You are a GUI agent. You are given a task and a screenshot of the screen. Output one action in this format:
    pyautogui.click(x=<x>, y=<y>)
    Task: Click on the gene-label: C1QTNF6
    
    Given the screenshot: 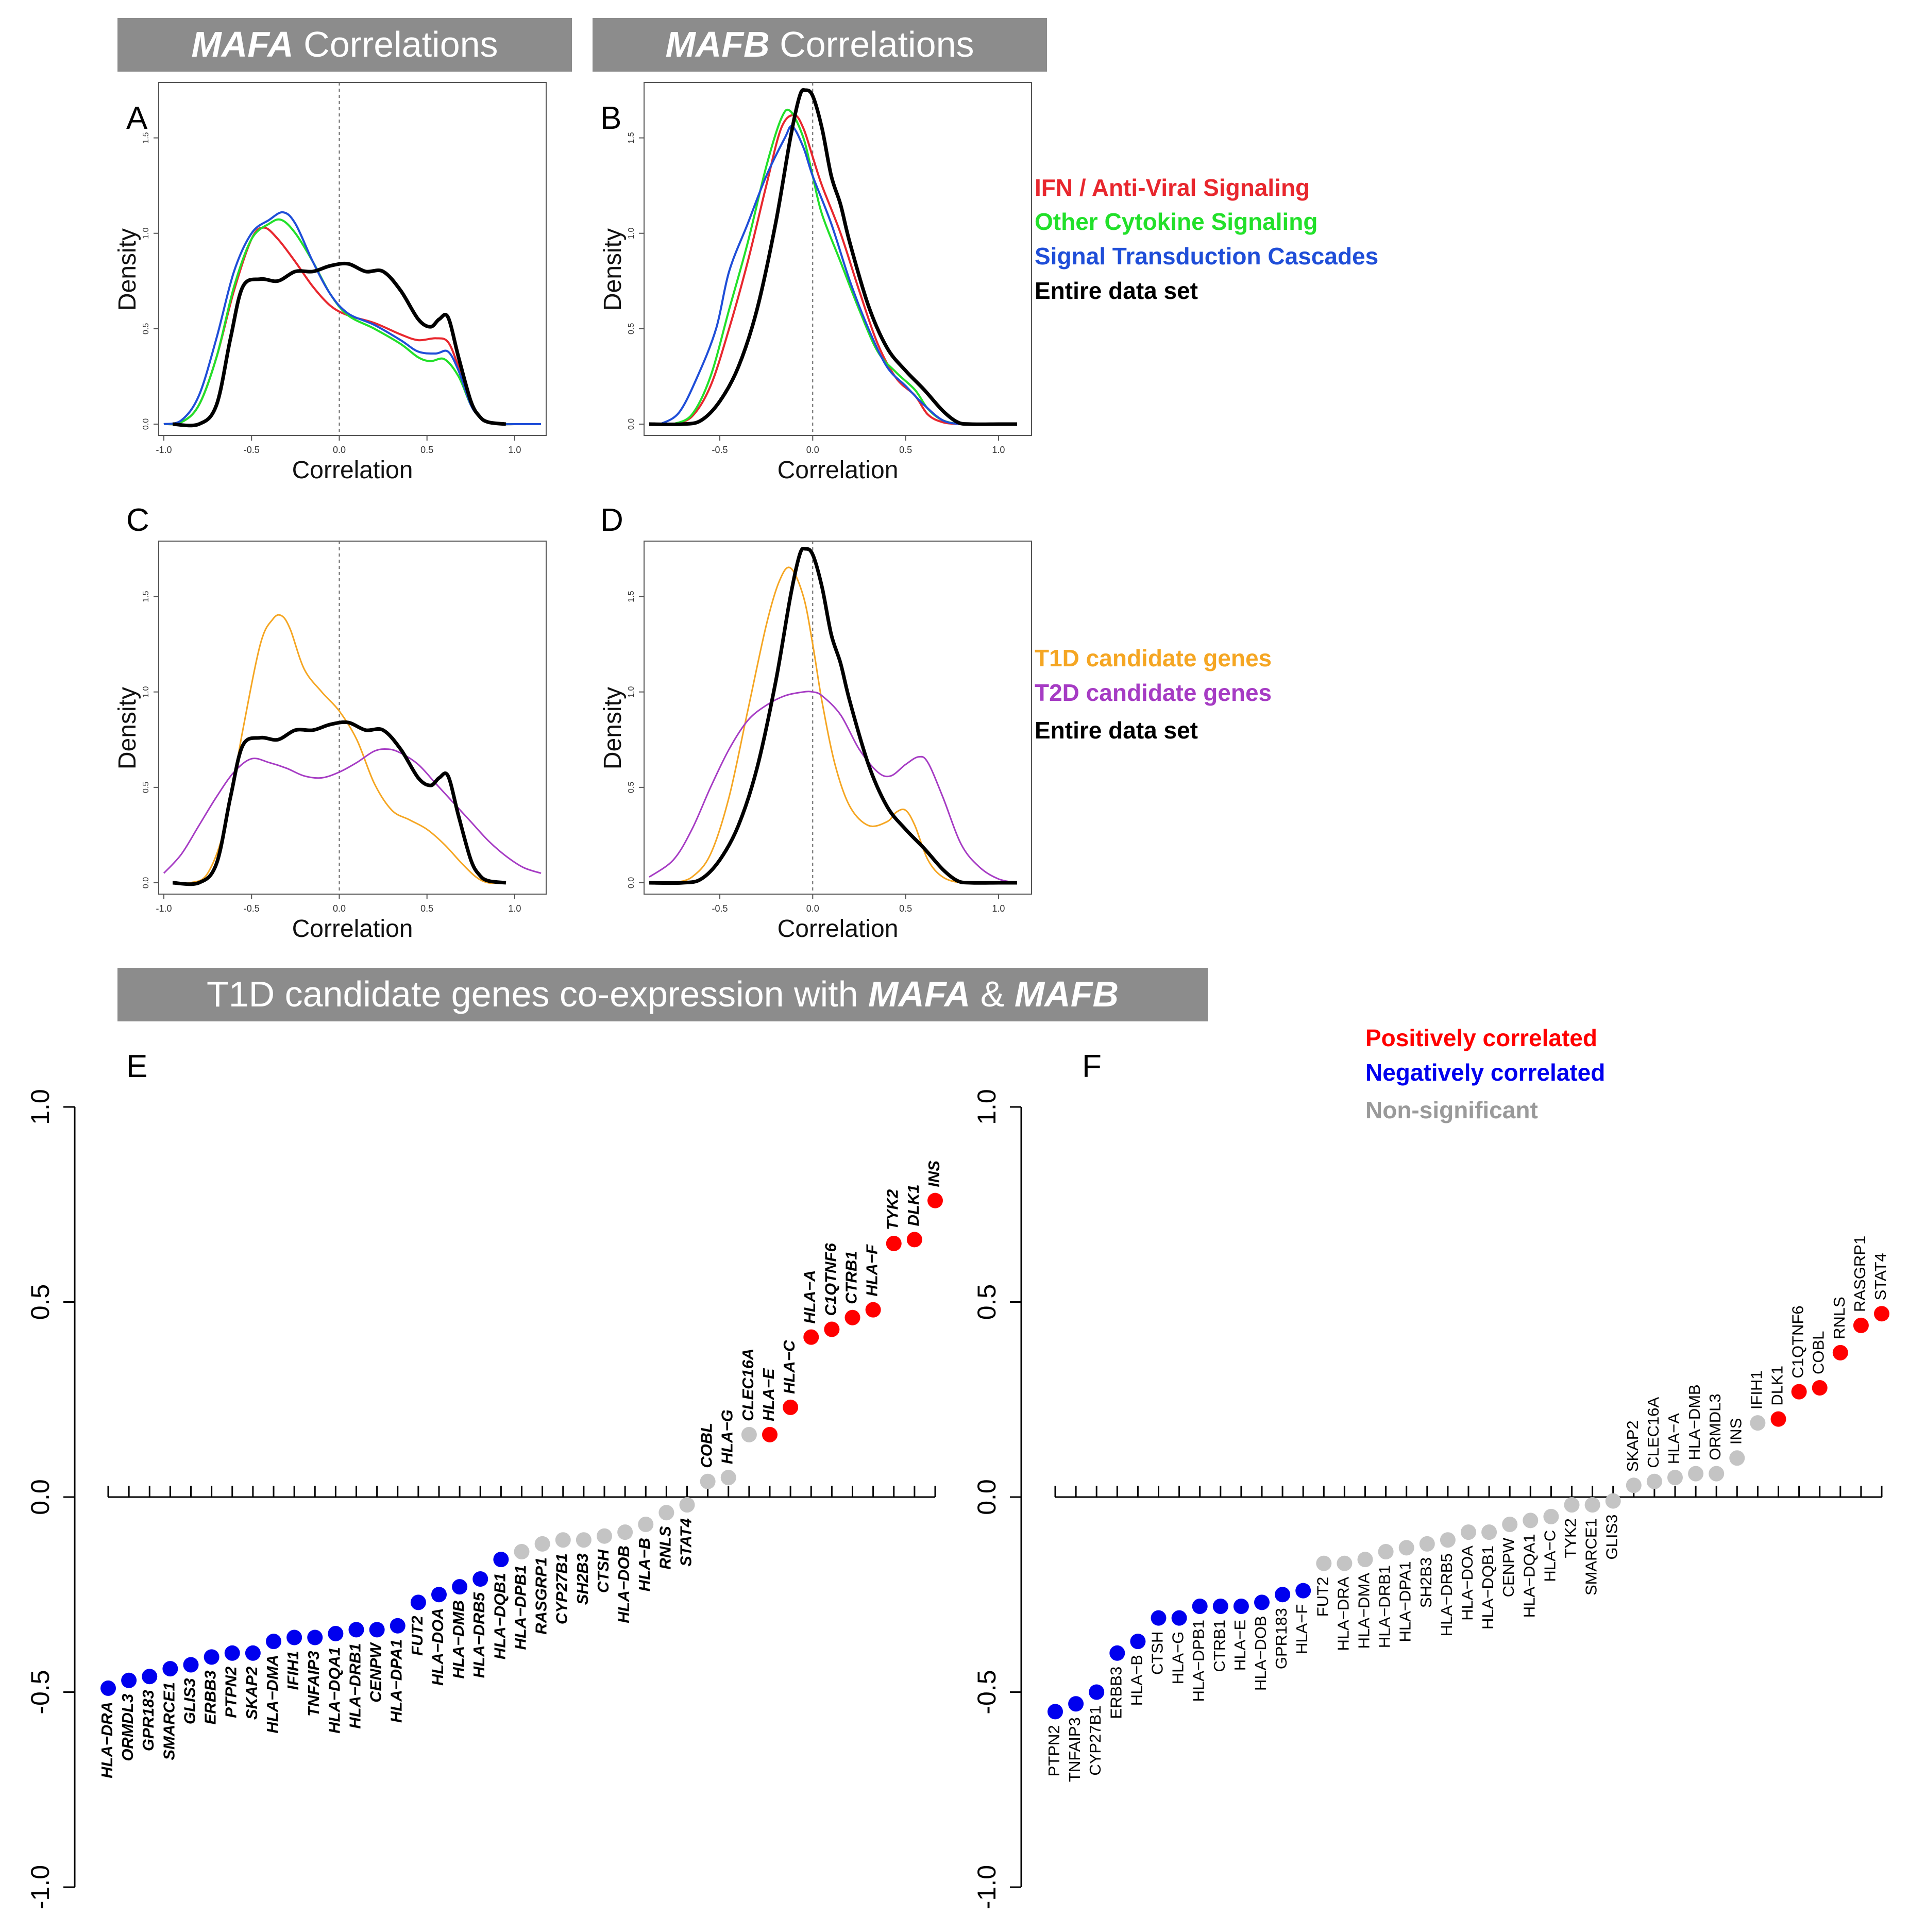 What is the action you would take?
    pyautogui.click(x=830, y=1279)
    